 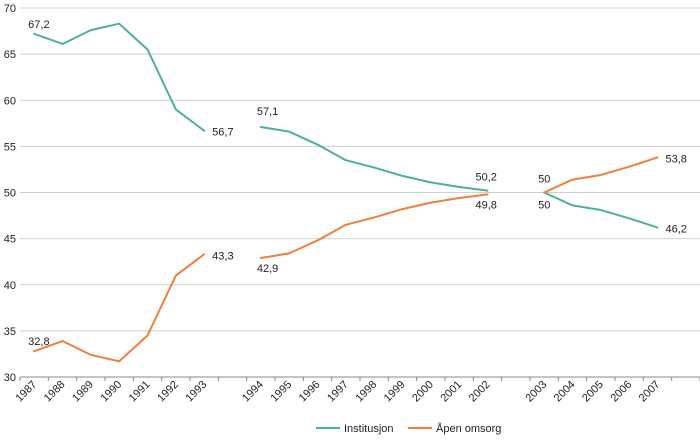 What do you see at coordinates (369, 429) in the screenshot?
I see `legend-label-institusjon: Institusjon` at bounding box center [369, 429].